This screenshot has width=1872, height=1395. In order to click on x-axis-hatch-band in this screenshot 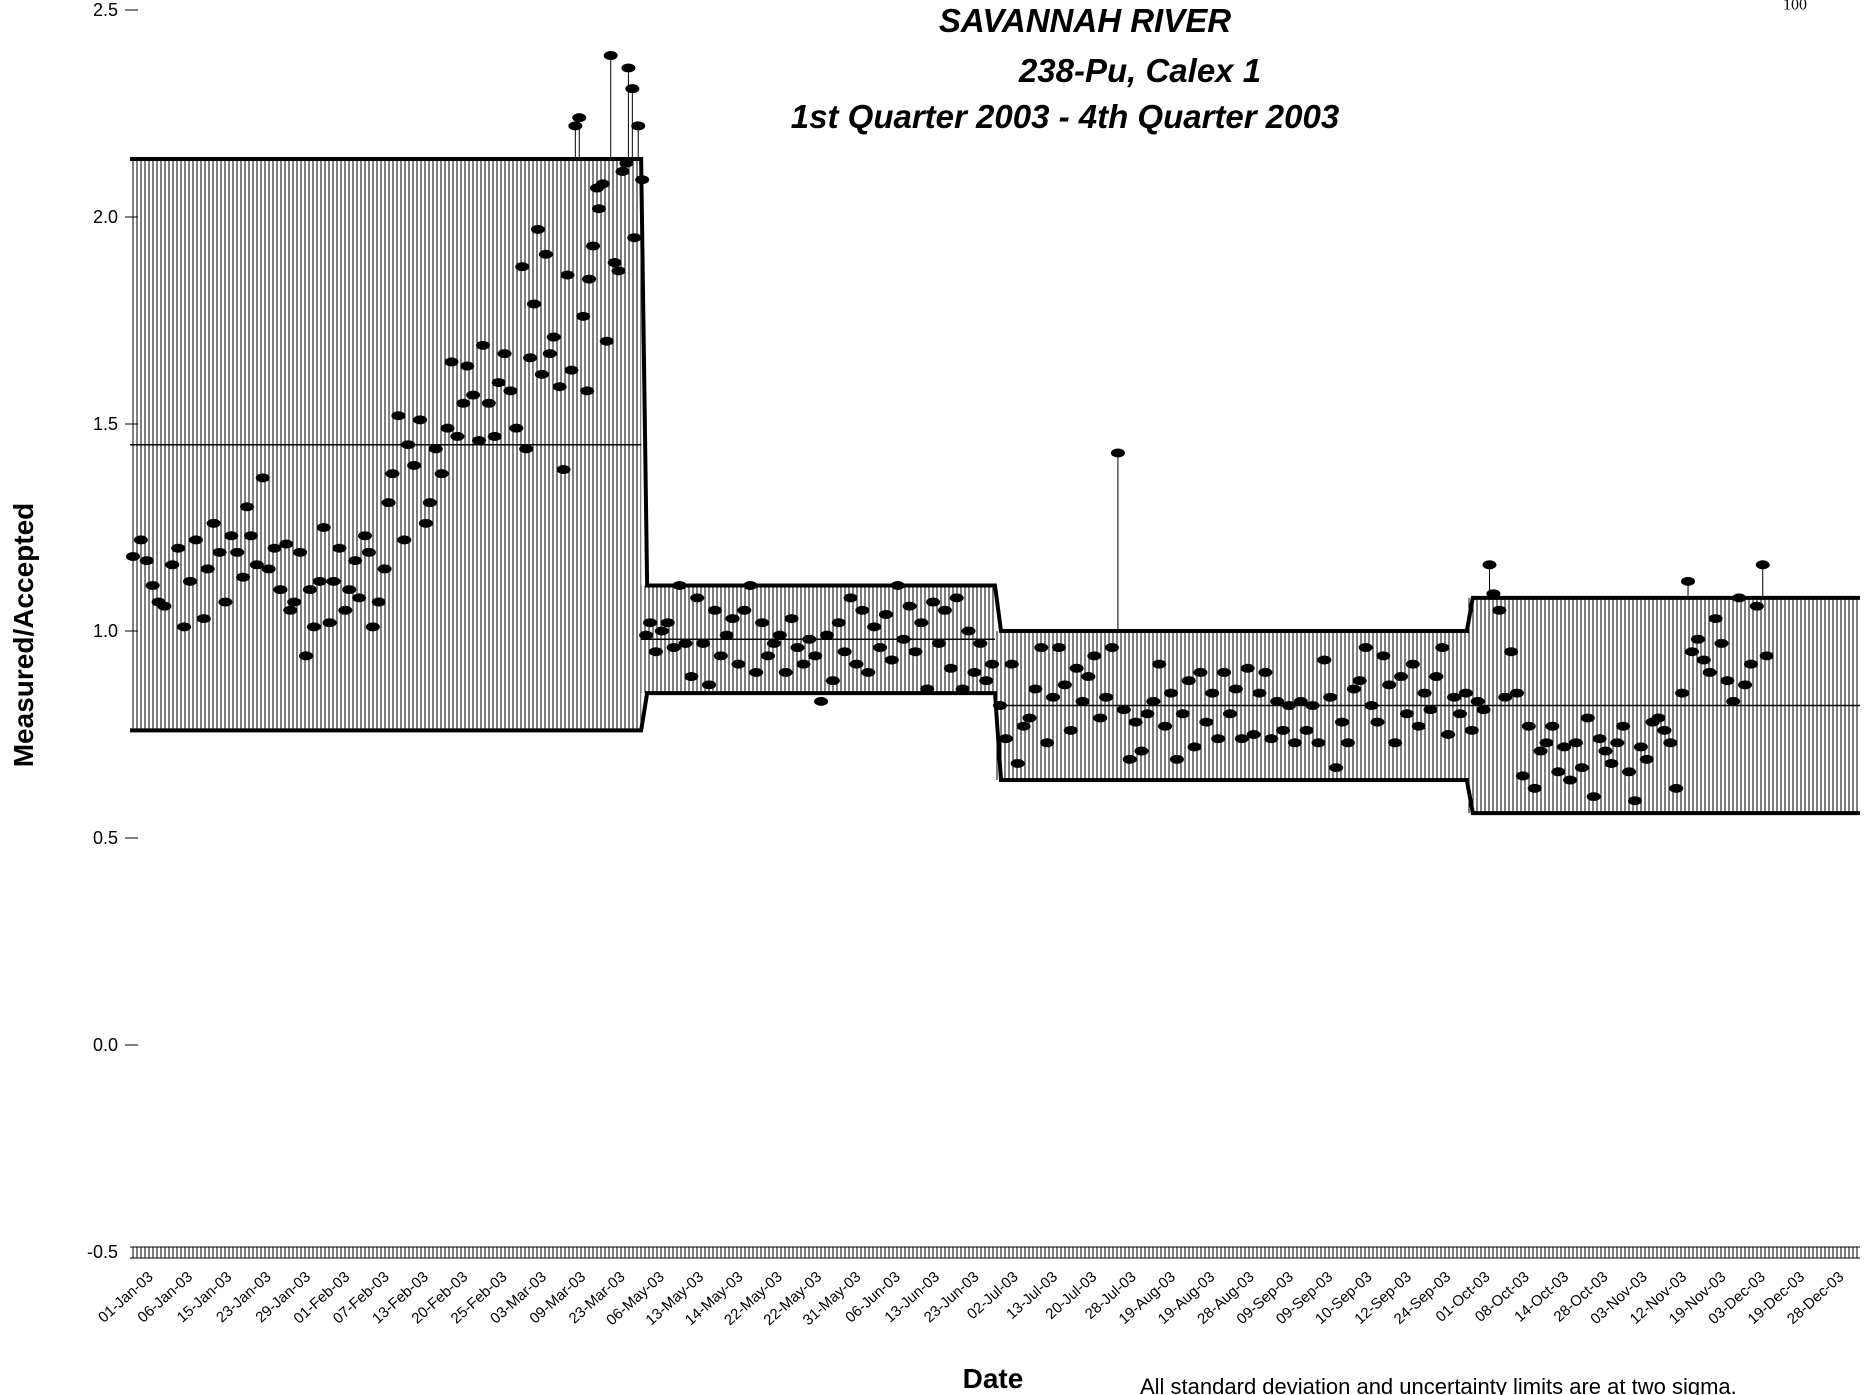, I will do `click(995, 1252)`.